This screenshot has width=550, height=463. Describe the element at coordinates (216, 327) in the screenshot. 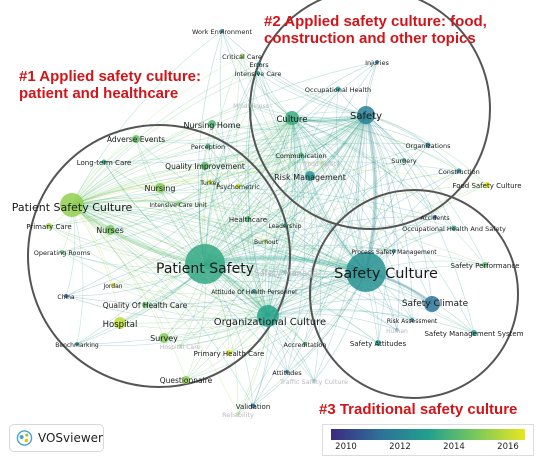

I see `link-organizational-culture-survey` at that location.